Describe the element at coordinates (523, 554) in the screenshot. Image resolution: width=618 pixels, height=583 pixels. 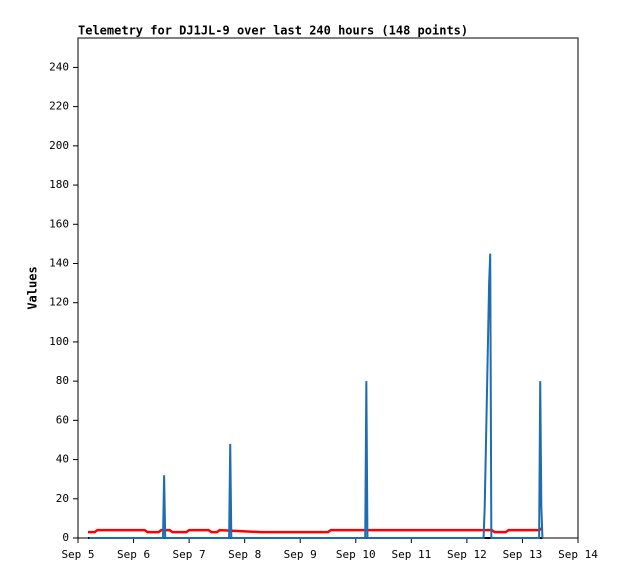
I see `x-tick-label: Sep 13` at that location.